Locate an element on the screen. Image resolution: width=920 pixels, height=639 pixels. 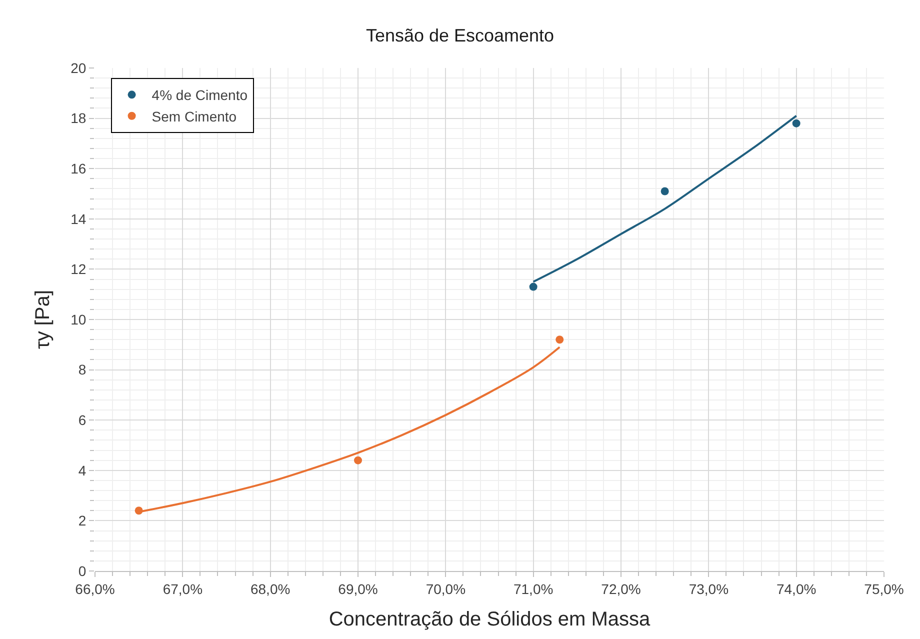
y-tick-label: 12 is located at coordinates (78, 269).